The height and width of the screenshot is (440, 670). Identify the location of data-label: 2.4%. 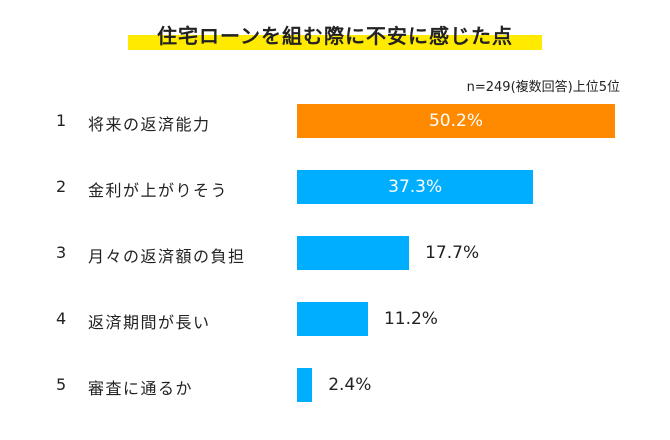
(350, 385).